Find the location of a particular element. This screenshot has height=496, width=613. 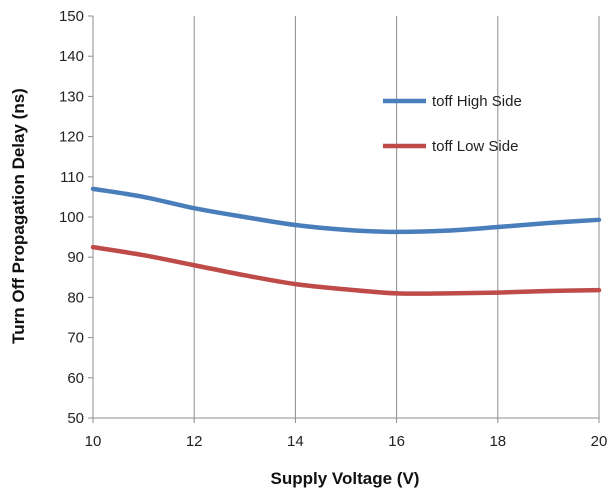

x-tick-label: 16 is located at coordinates (396, 441).